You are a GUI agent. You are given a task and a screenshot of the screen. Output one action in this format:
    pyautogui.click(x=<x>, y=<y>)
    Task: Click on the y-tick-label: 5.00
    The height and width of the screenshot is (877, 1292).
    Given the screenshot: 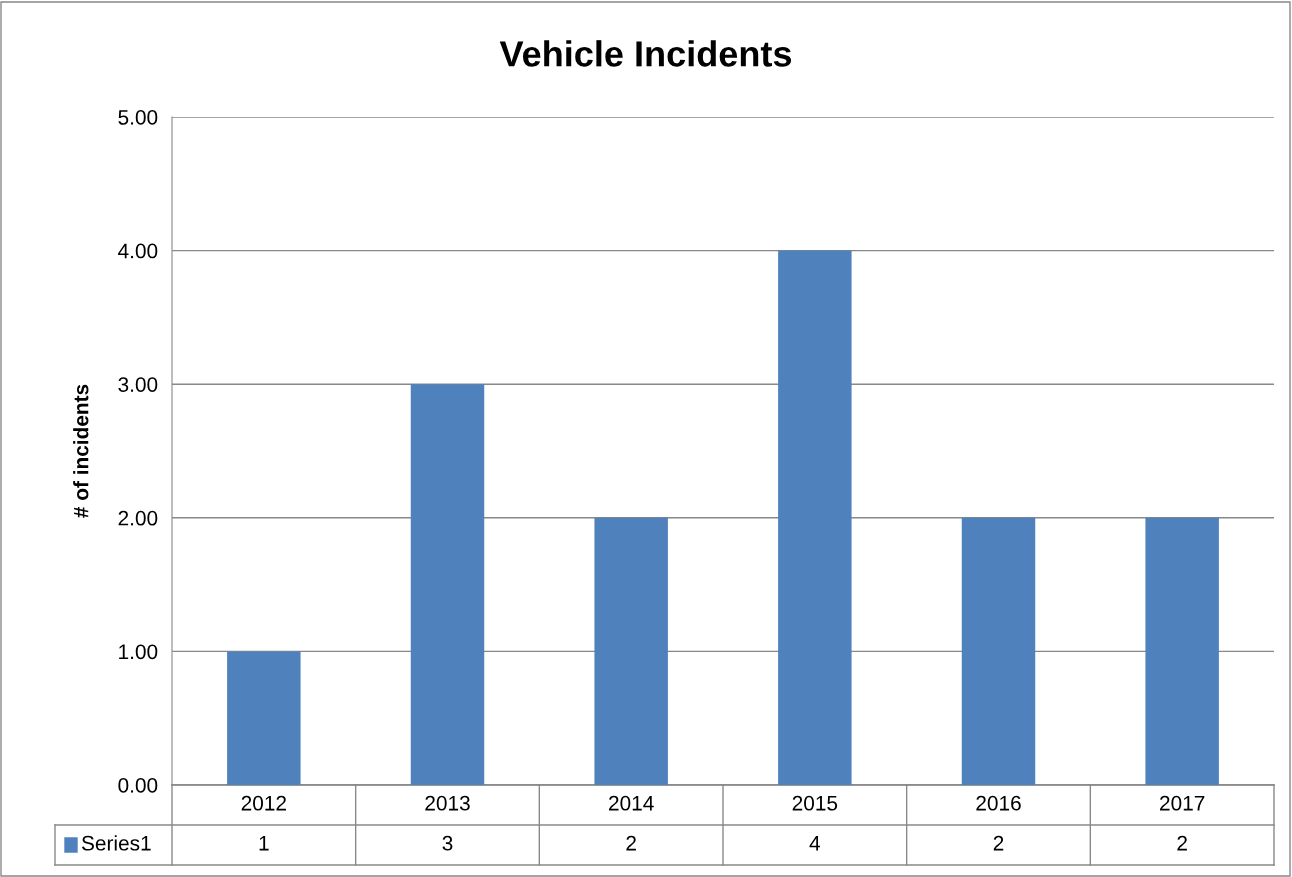 What is the action you would take?
    pyautogui.click(x=138, y=117)
    